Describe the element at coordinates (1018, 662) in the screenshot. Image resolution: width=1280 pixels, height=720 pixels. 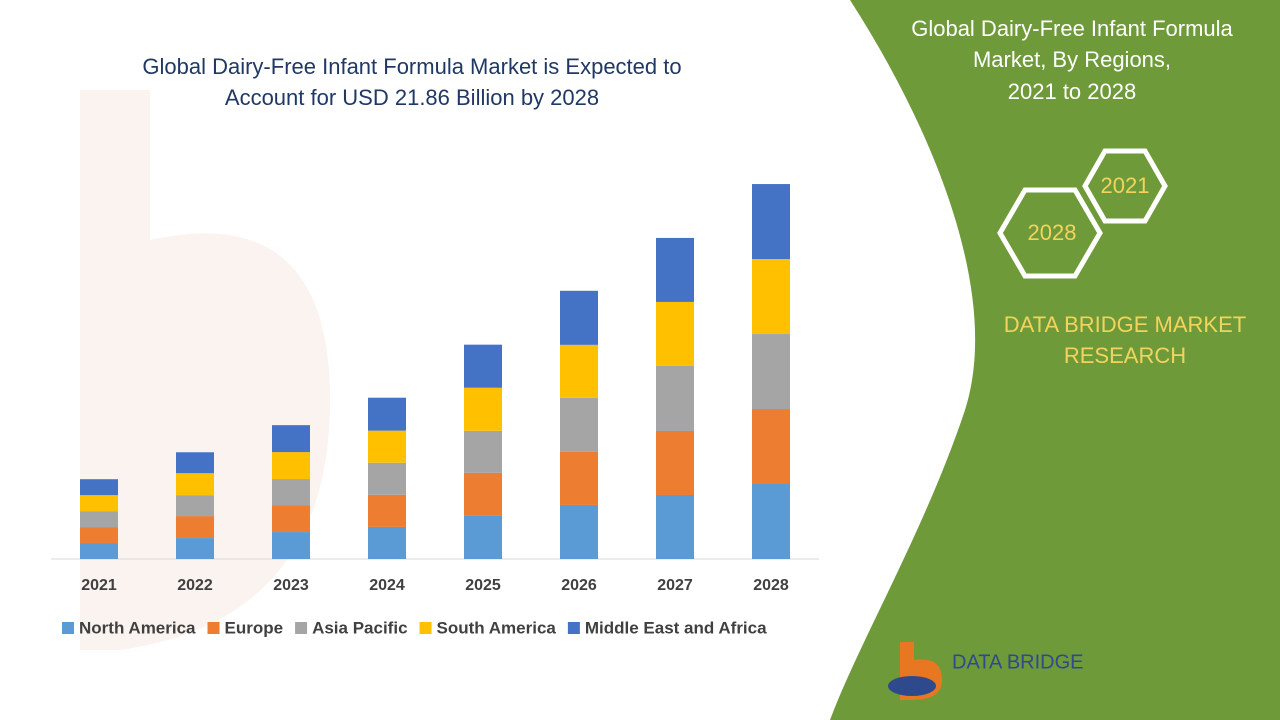
I see `logo-text: DATA BRIDGE` at that location.